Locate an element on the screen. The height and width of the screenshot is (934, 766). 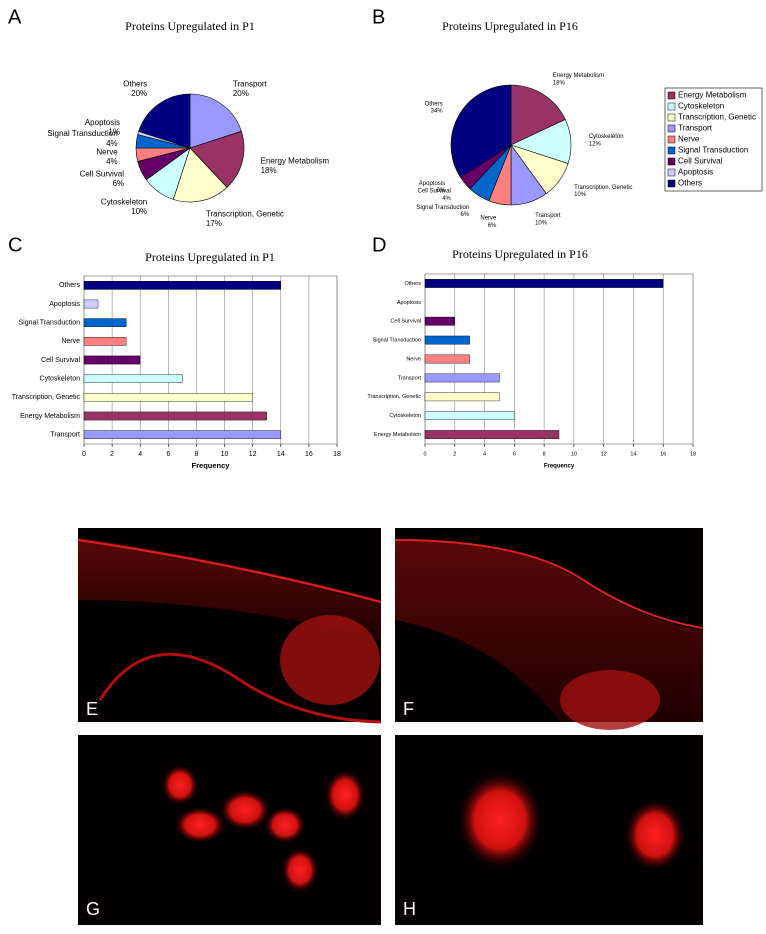
slice-value: 0% is located at coordinates (440, 191).